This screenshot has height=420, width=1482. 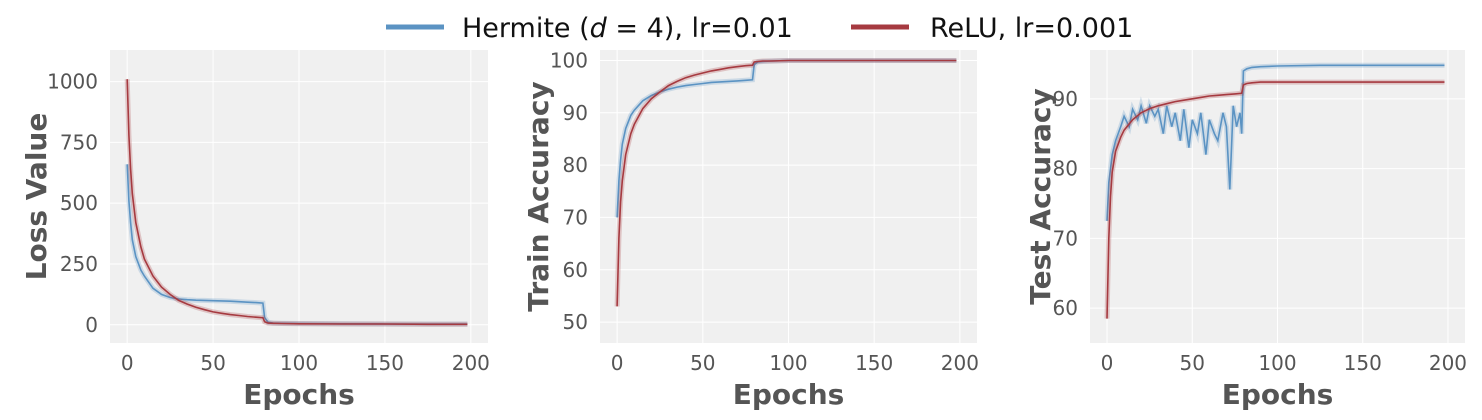 What do you see at coordinates (1275, 142) in the screenshot?
I see `series-line-hermite` at bounding box center [1275, 142].